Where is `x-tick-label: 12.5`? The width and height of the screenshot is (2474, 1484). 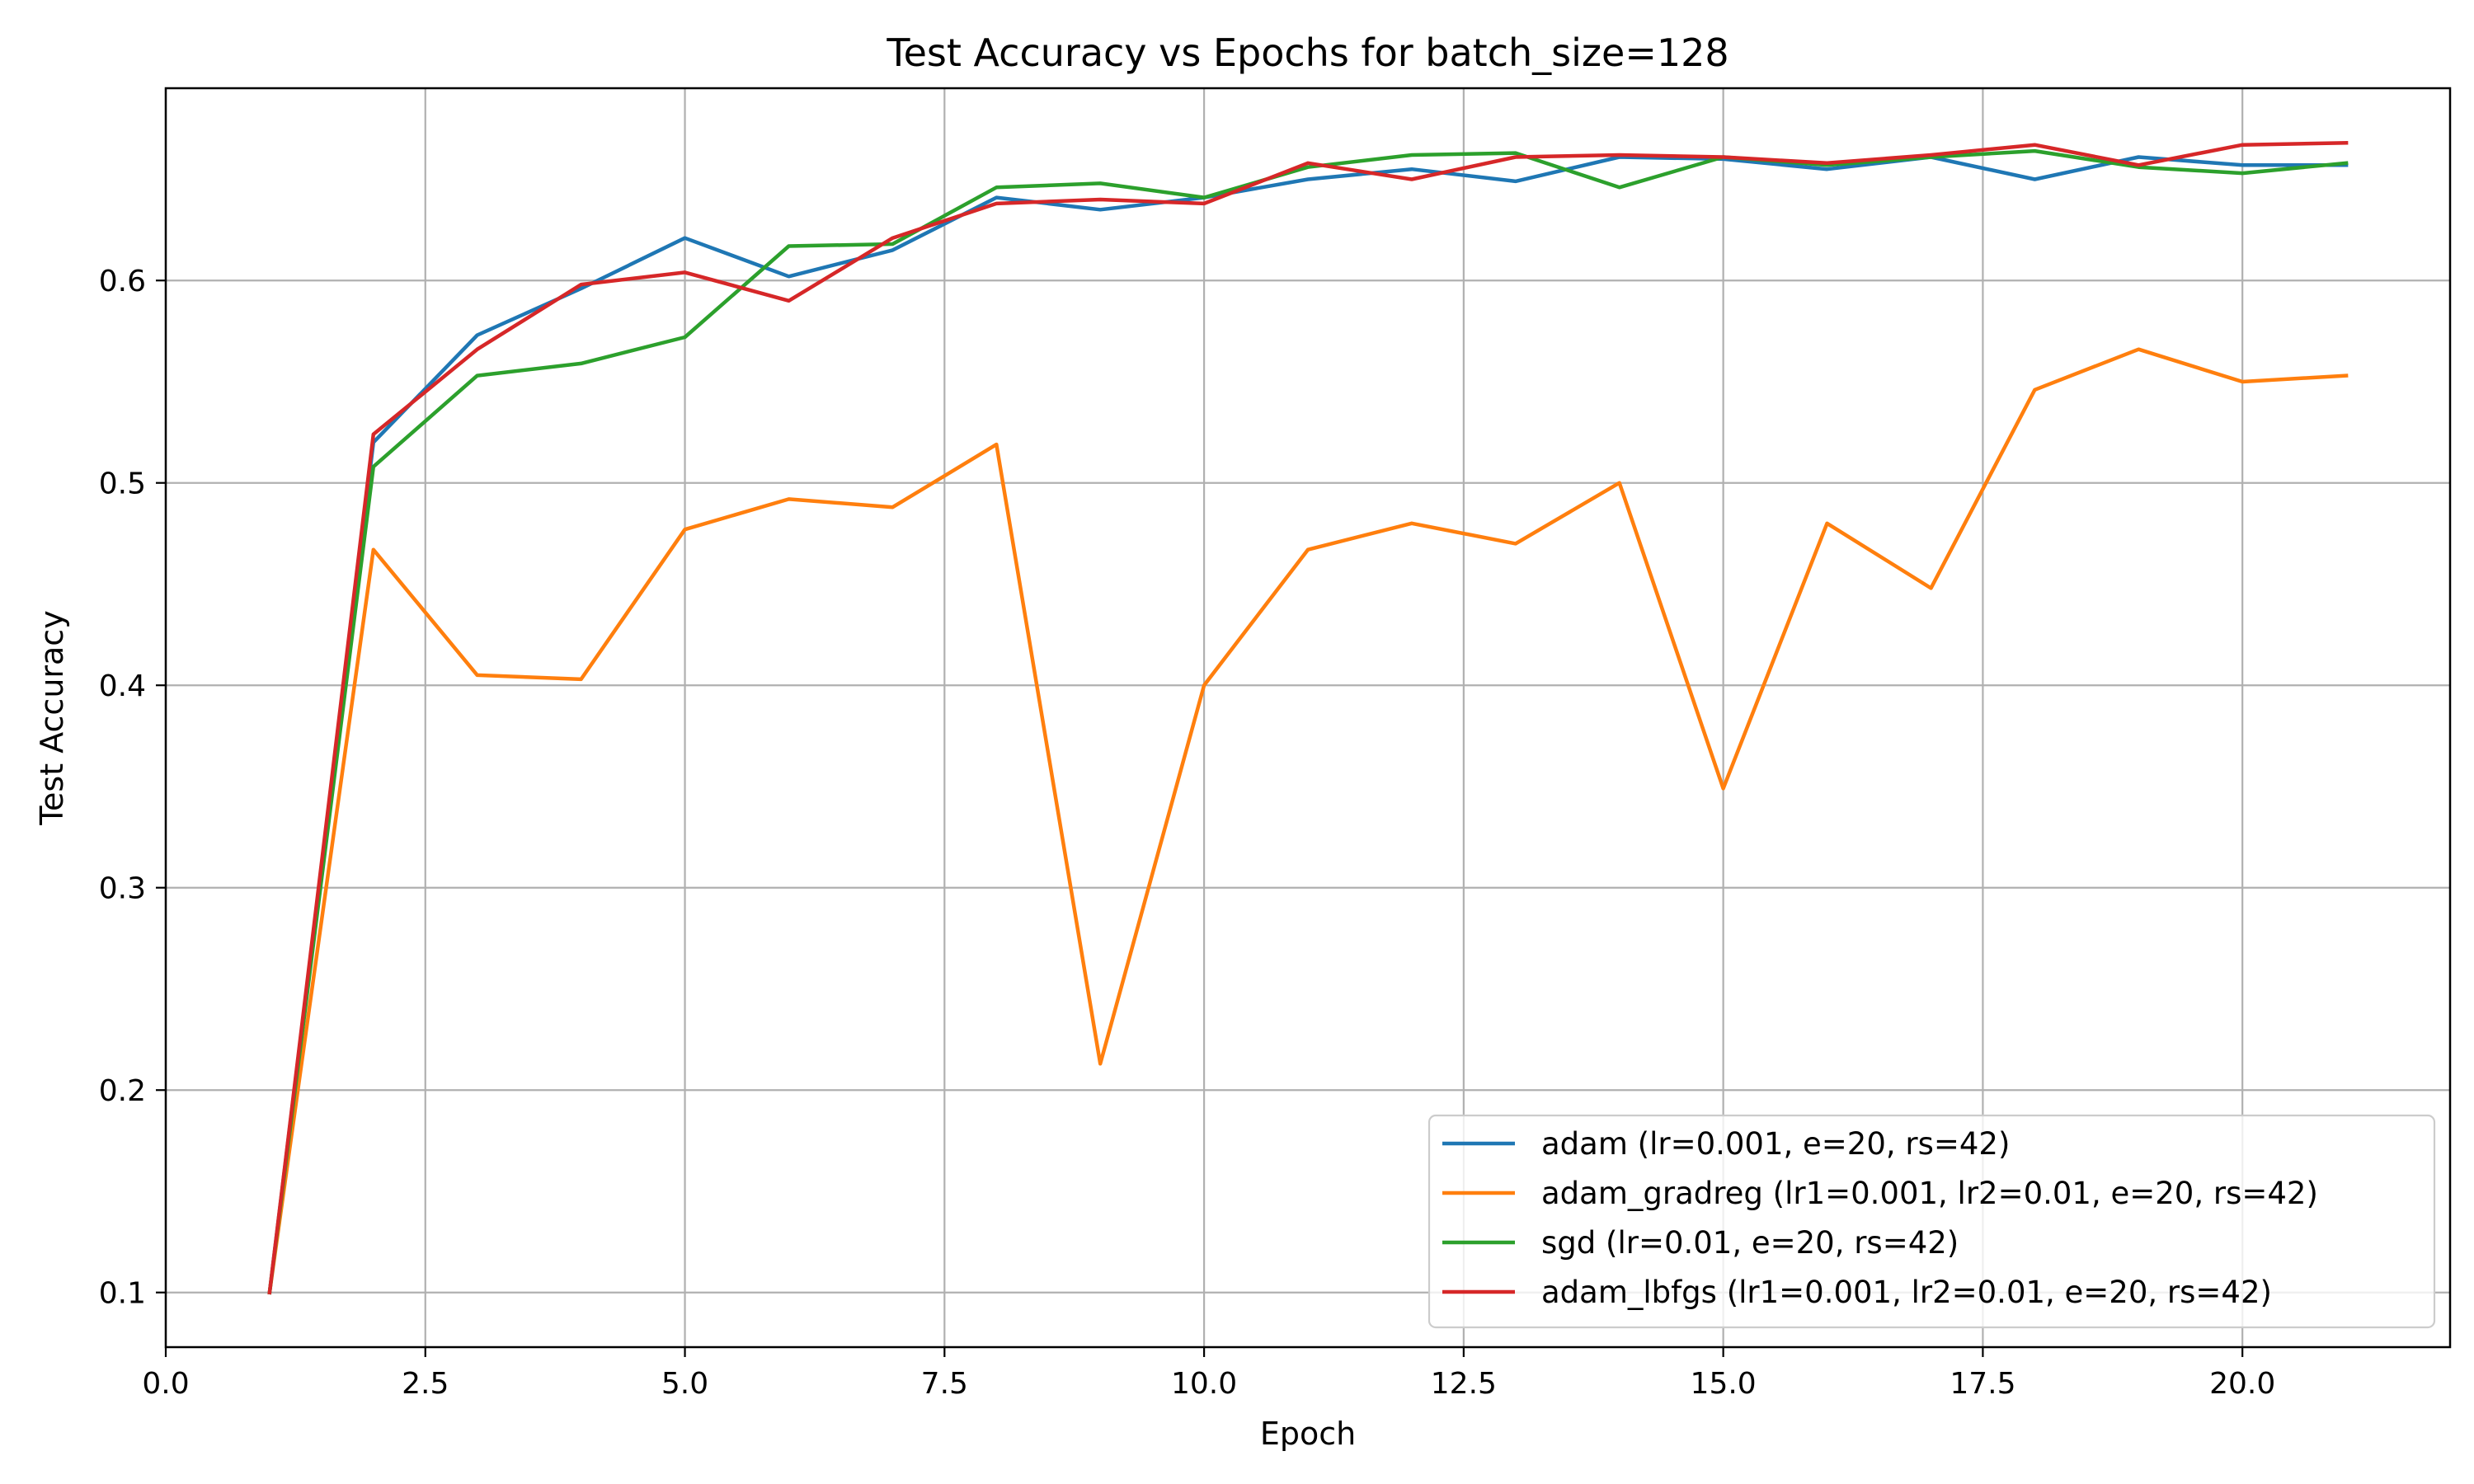 x-tick-label: 12.5 is located at coordinates (1464, 1384).